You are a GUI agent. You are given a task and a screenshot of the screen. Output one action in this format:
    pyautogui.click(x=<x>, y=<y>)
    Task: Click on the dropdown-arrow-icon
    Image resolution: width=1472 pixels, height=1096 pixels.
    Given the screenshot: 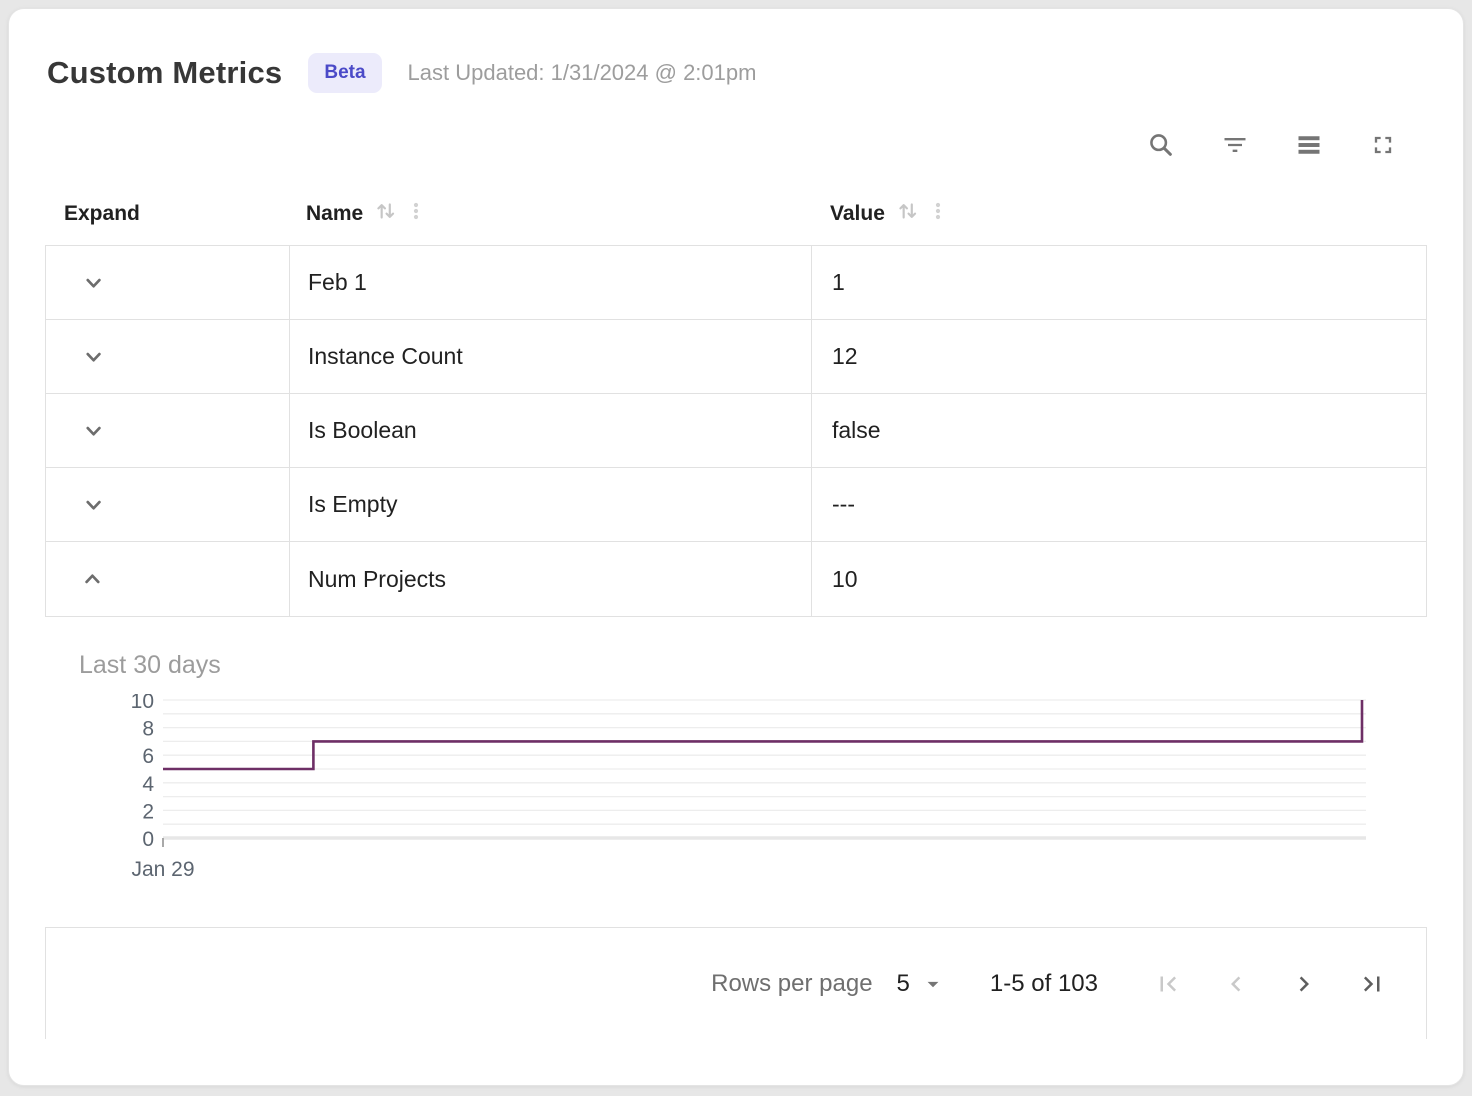 What is the action you would take?
    pyautogui.click(x=933, y=984)
    